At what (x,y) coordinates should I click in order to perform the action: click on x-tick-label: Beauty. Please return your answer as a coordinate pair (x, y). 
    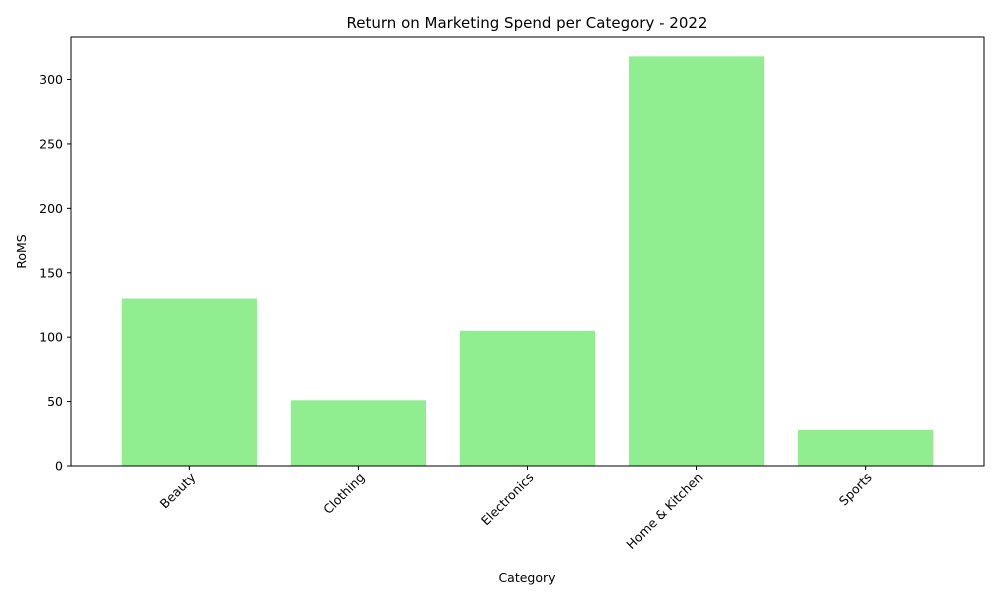
    Looking at the image, I should click on (178, 490).